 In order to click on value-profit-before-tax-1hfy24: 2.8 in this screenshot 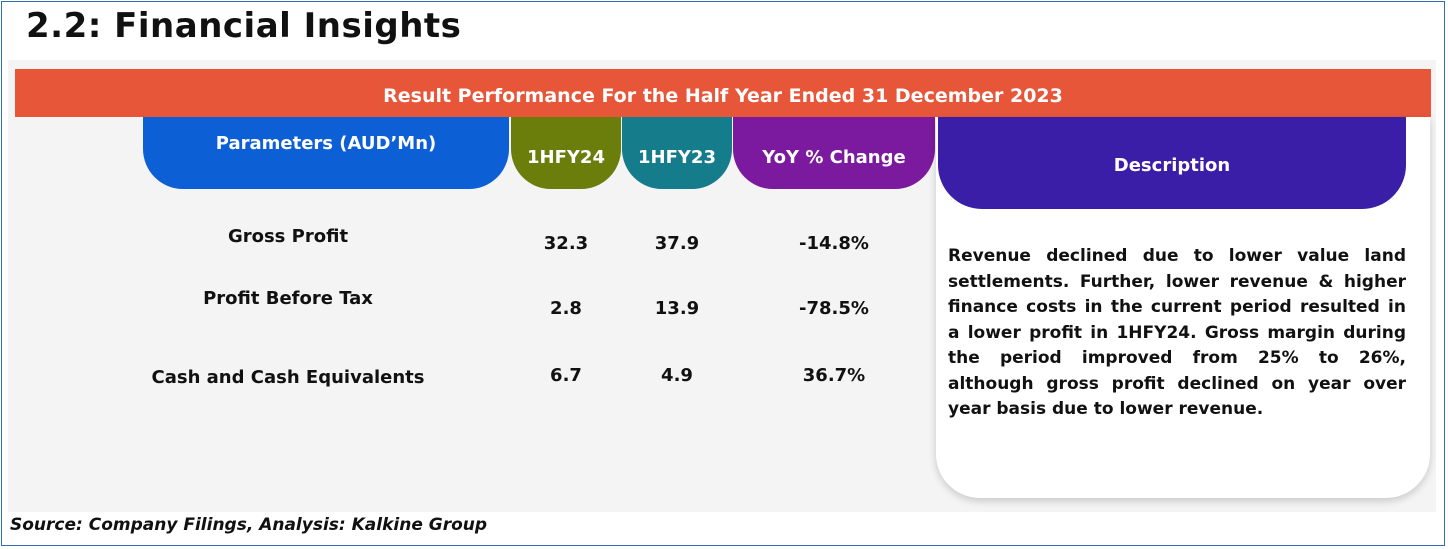, I will do `click(566, 308)`.